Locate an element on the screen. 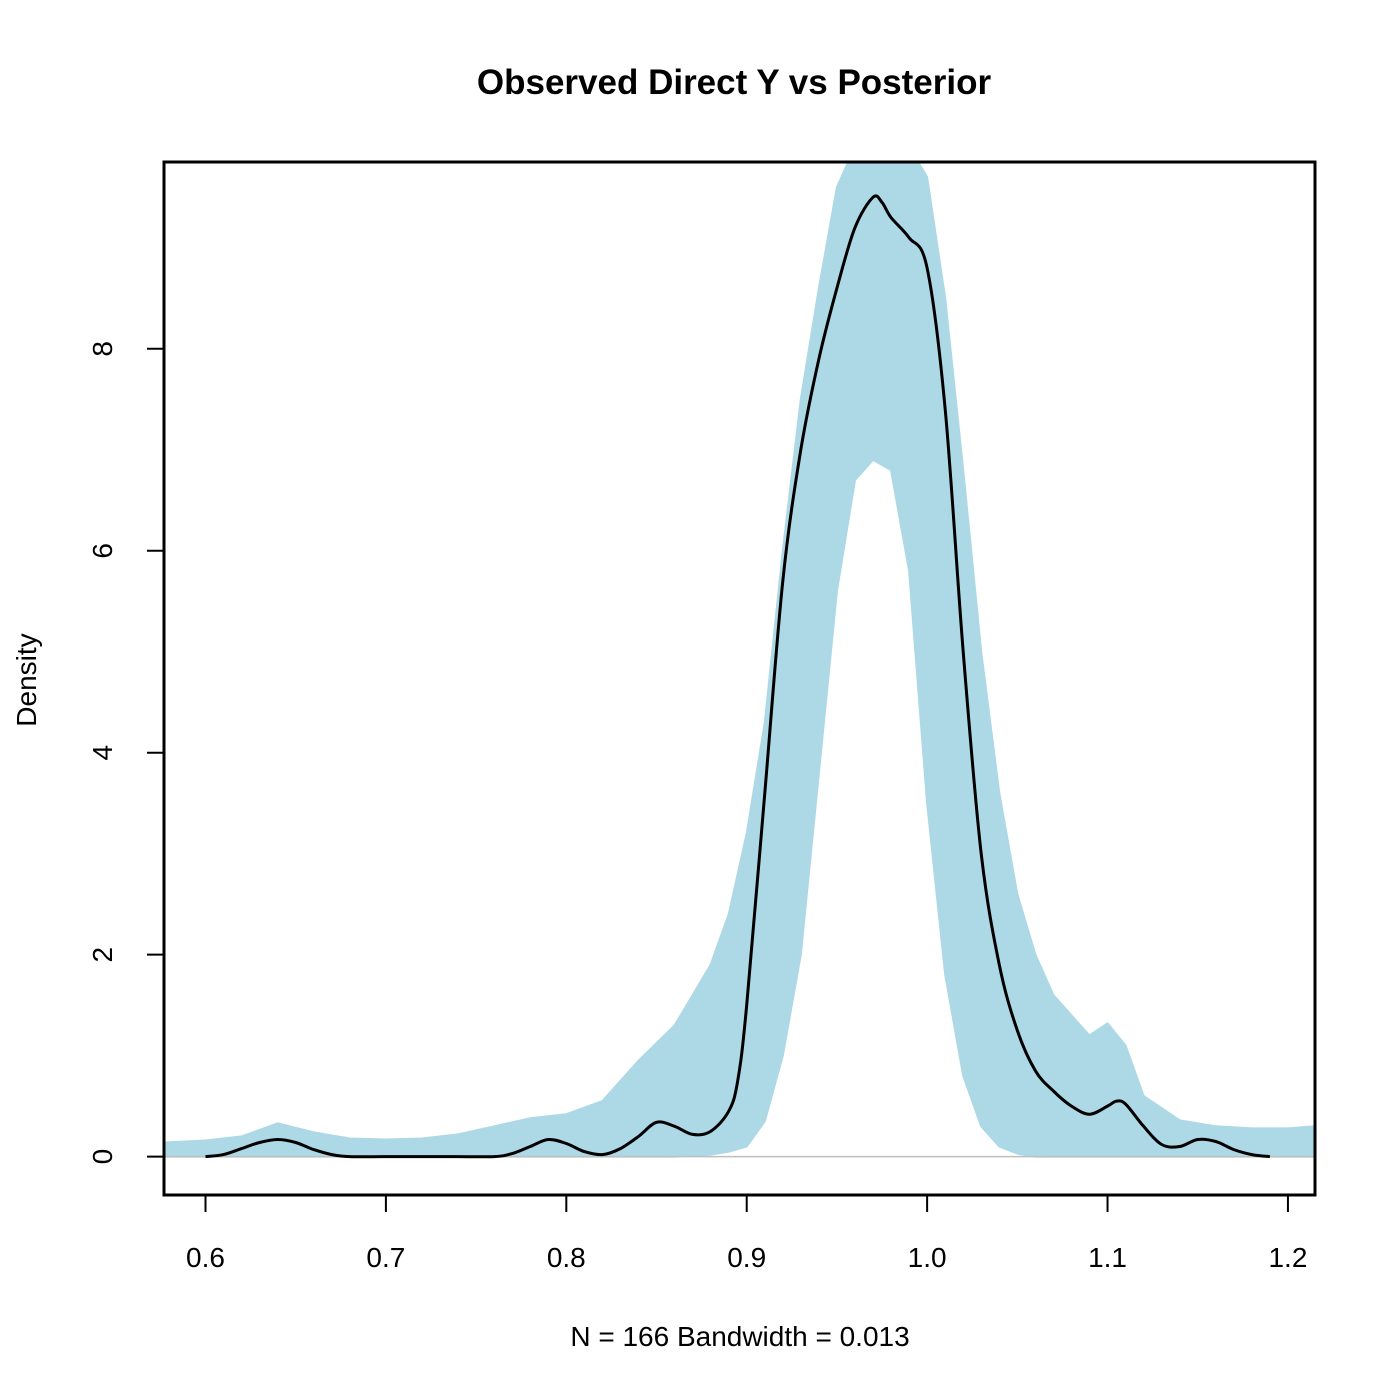 The height and width of the screenshot is (1400, 1400). x-tick-label: 0.8 is located at coordinates (566, 1257).